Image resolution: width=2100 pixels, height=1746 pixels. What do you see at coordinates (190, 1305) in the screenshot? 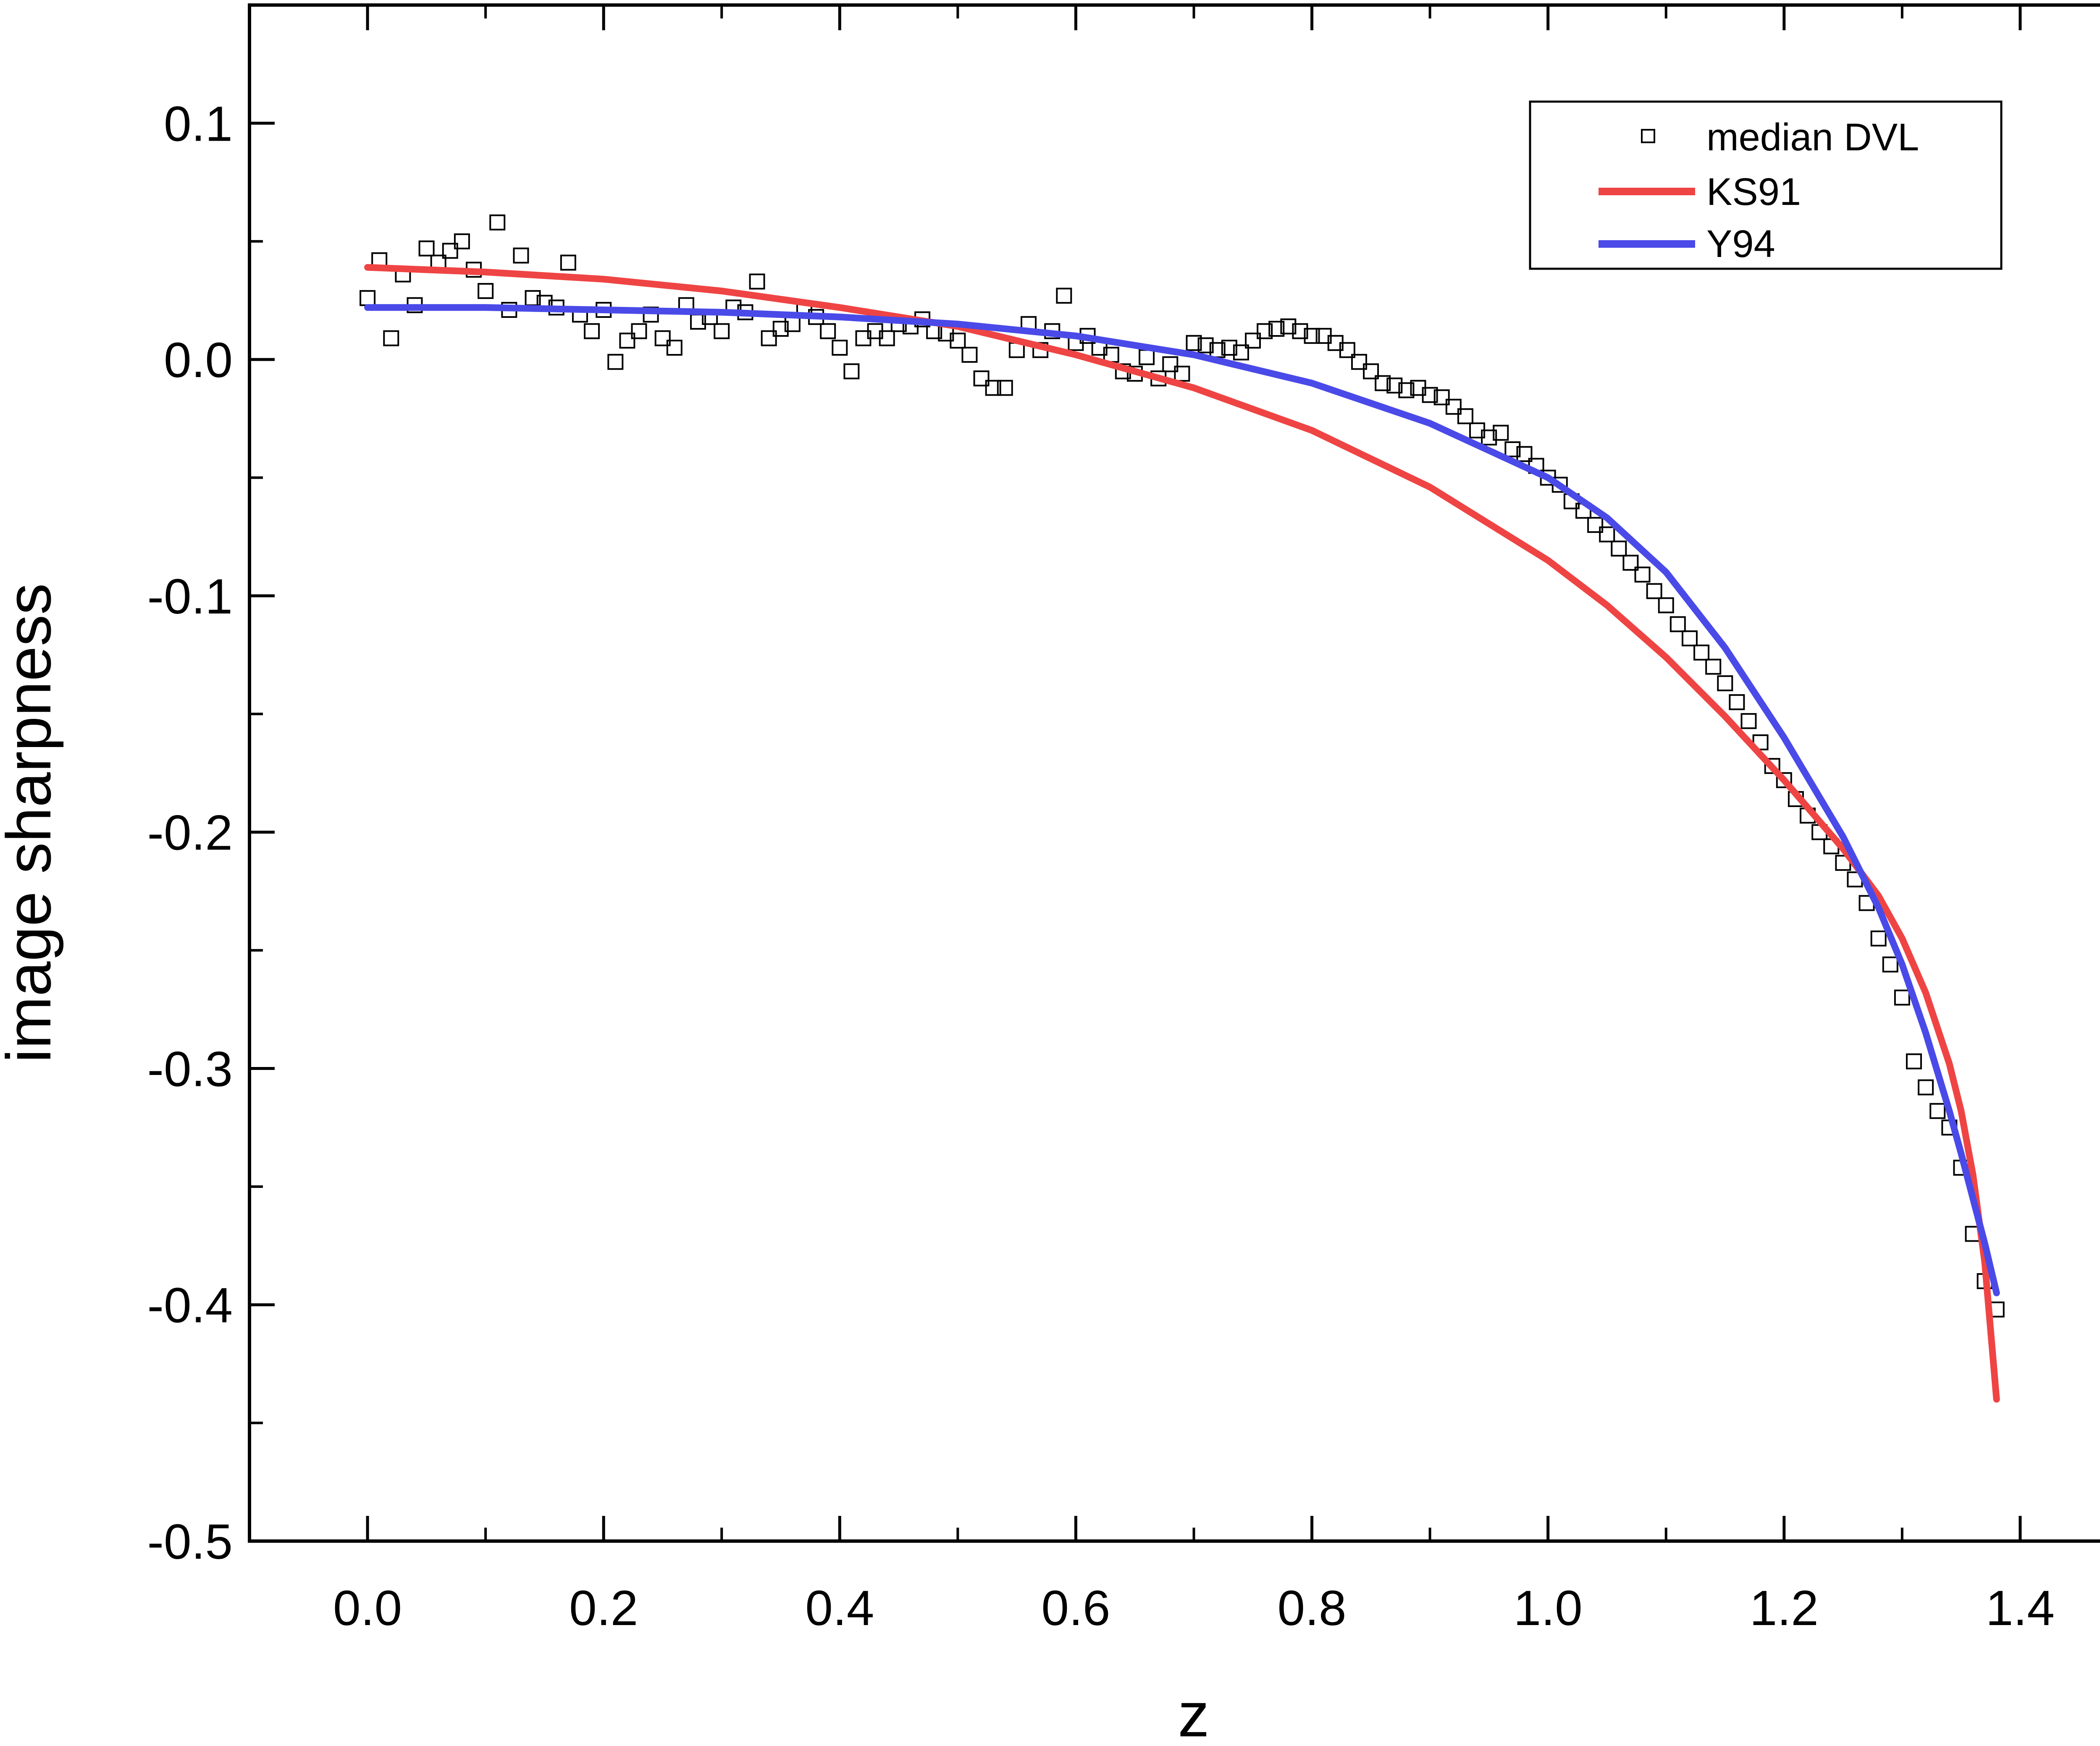
I see `y-tick-label: -0.4` at bounding box center [190, 1305].